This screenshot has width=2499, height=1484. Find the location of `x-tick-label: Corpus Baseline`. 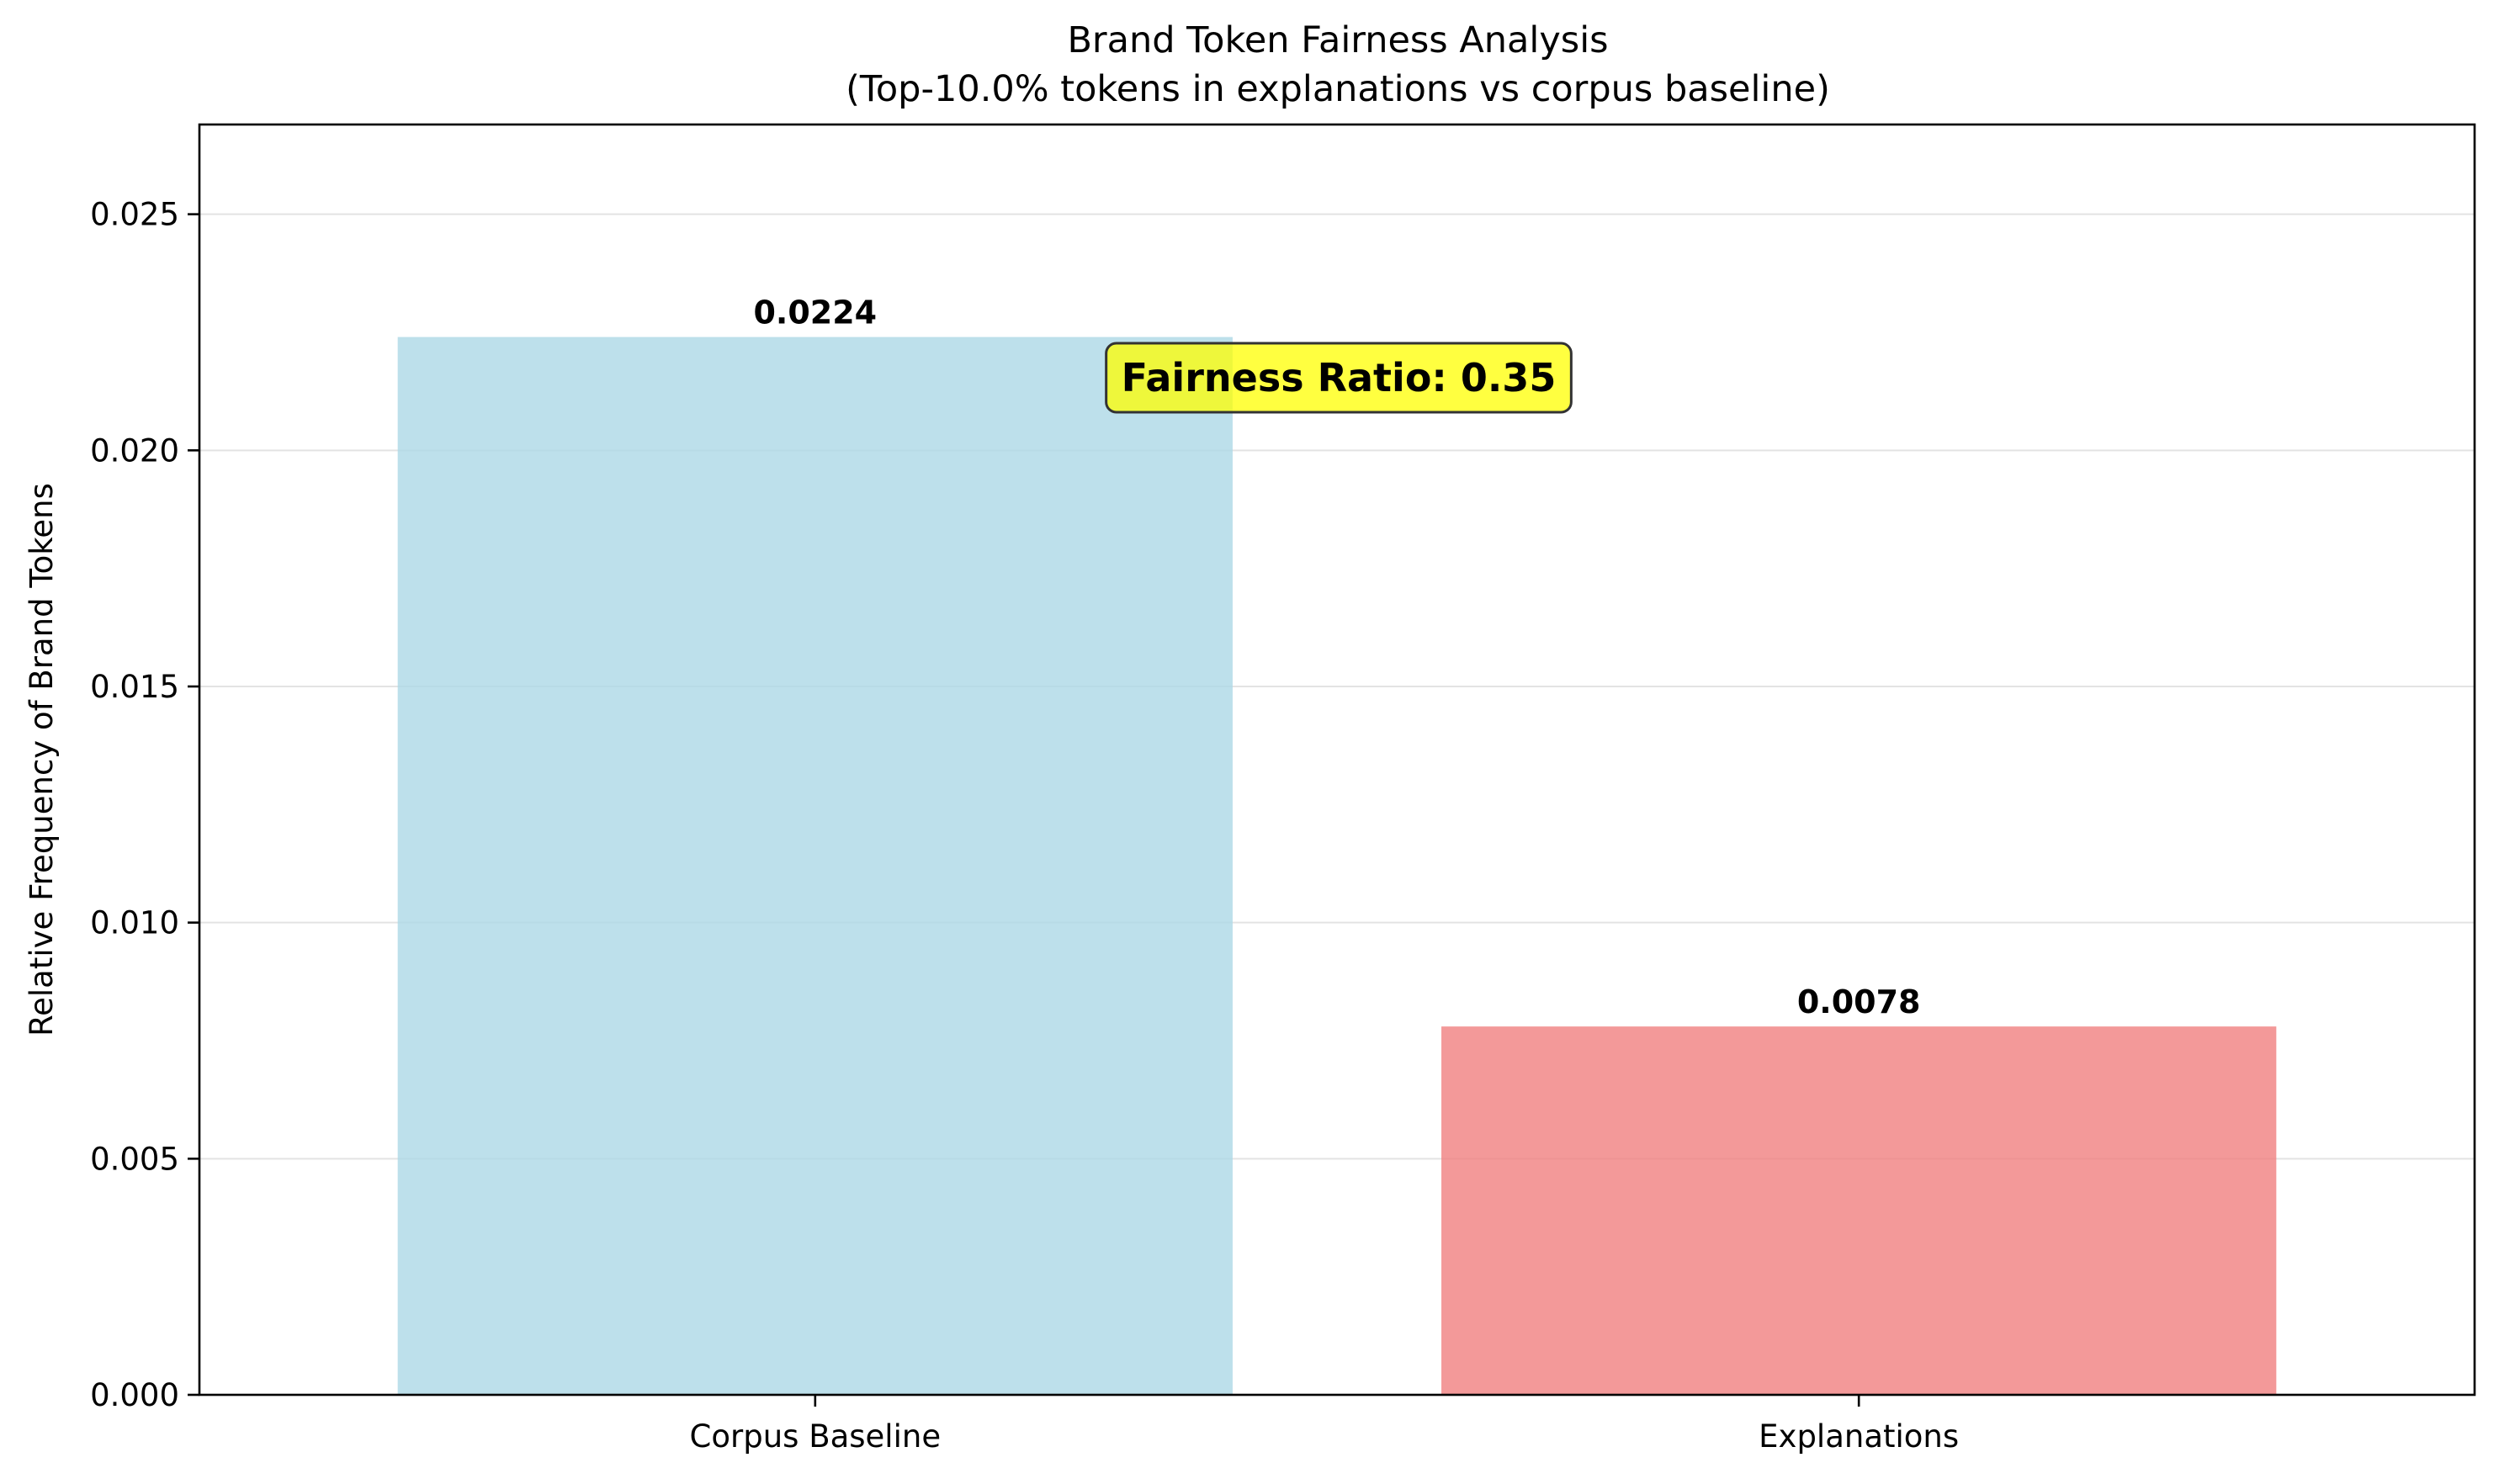

x-tick-label: Corpus Baseline is located at coordinates (816, 1436).